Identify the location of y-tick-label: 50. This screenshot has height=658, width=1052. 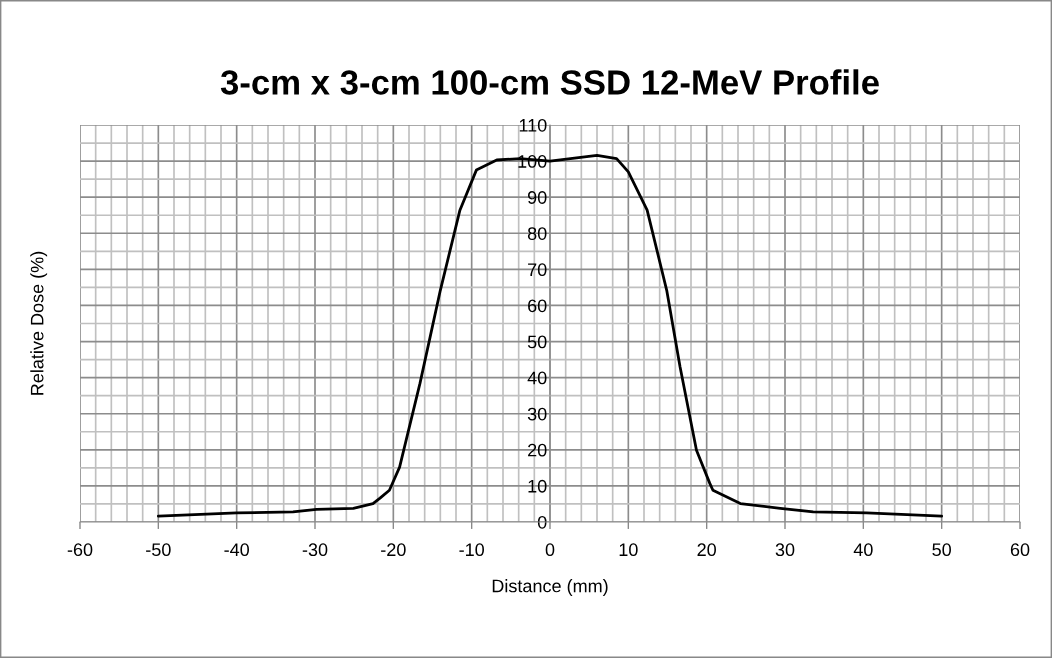
(537, 342).